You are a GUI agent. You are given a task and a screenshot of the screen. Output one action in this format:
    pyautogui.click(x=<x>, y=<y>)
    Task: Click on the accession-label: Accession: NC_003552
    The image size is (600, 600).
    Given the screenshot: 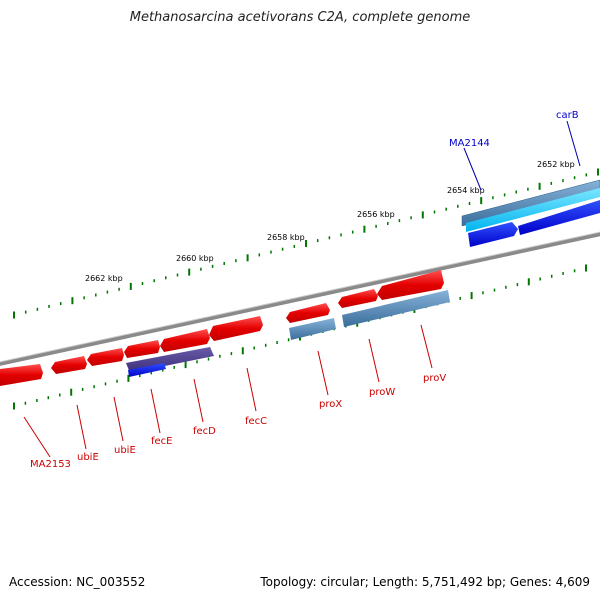 What is the action you would take?
    pyautogui.click(x=77, y=582)
    